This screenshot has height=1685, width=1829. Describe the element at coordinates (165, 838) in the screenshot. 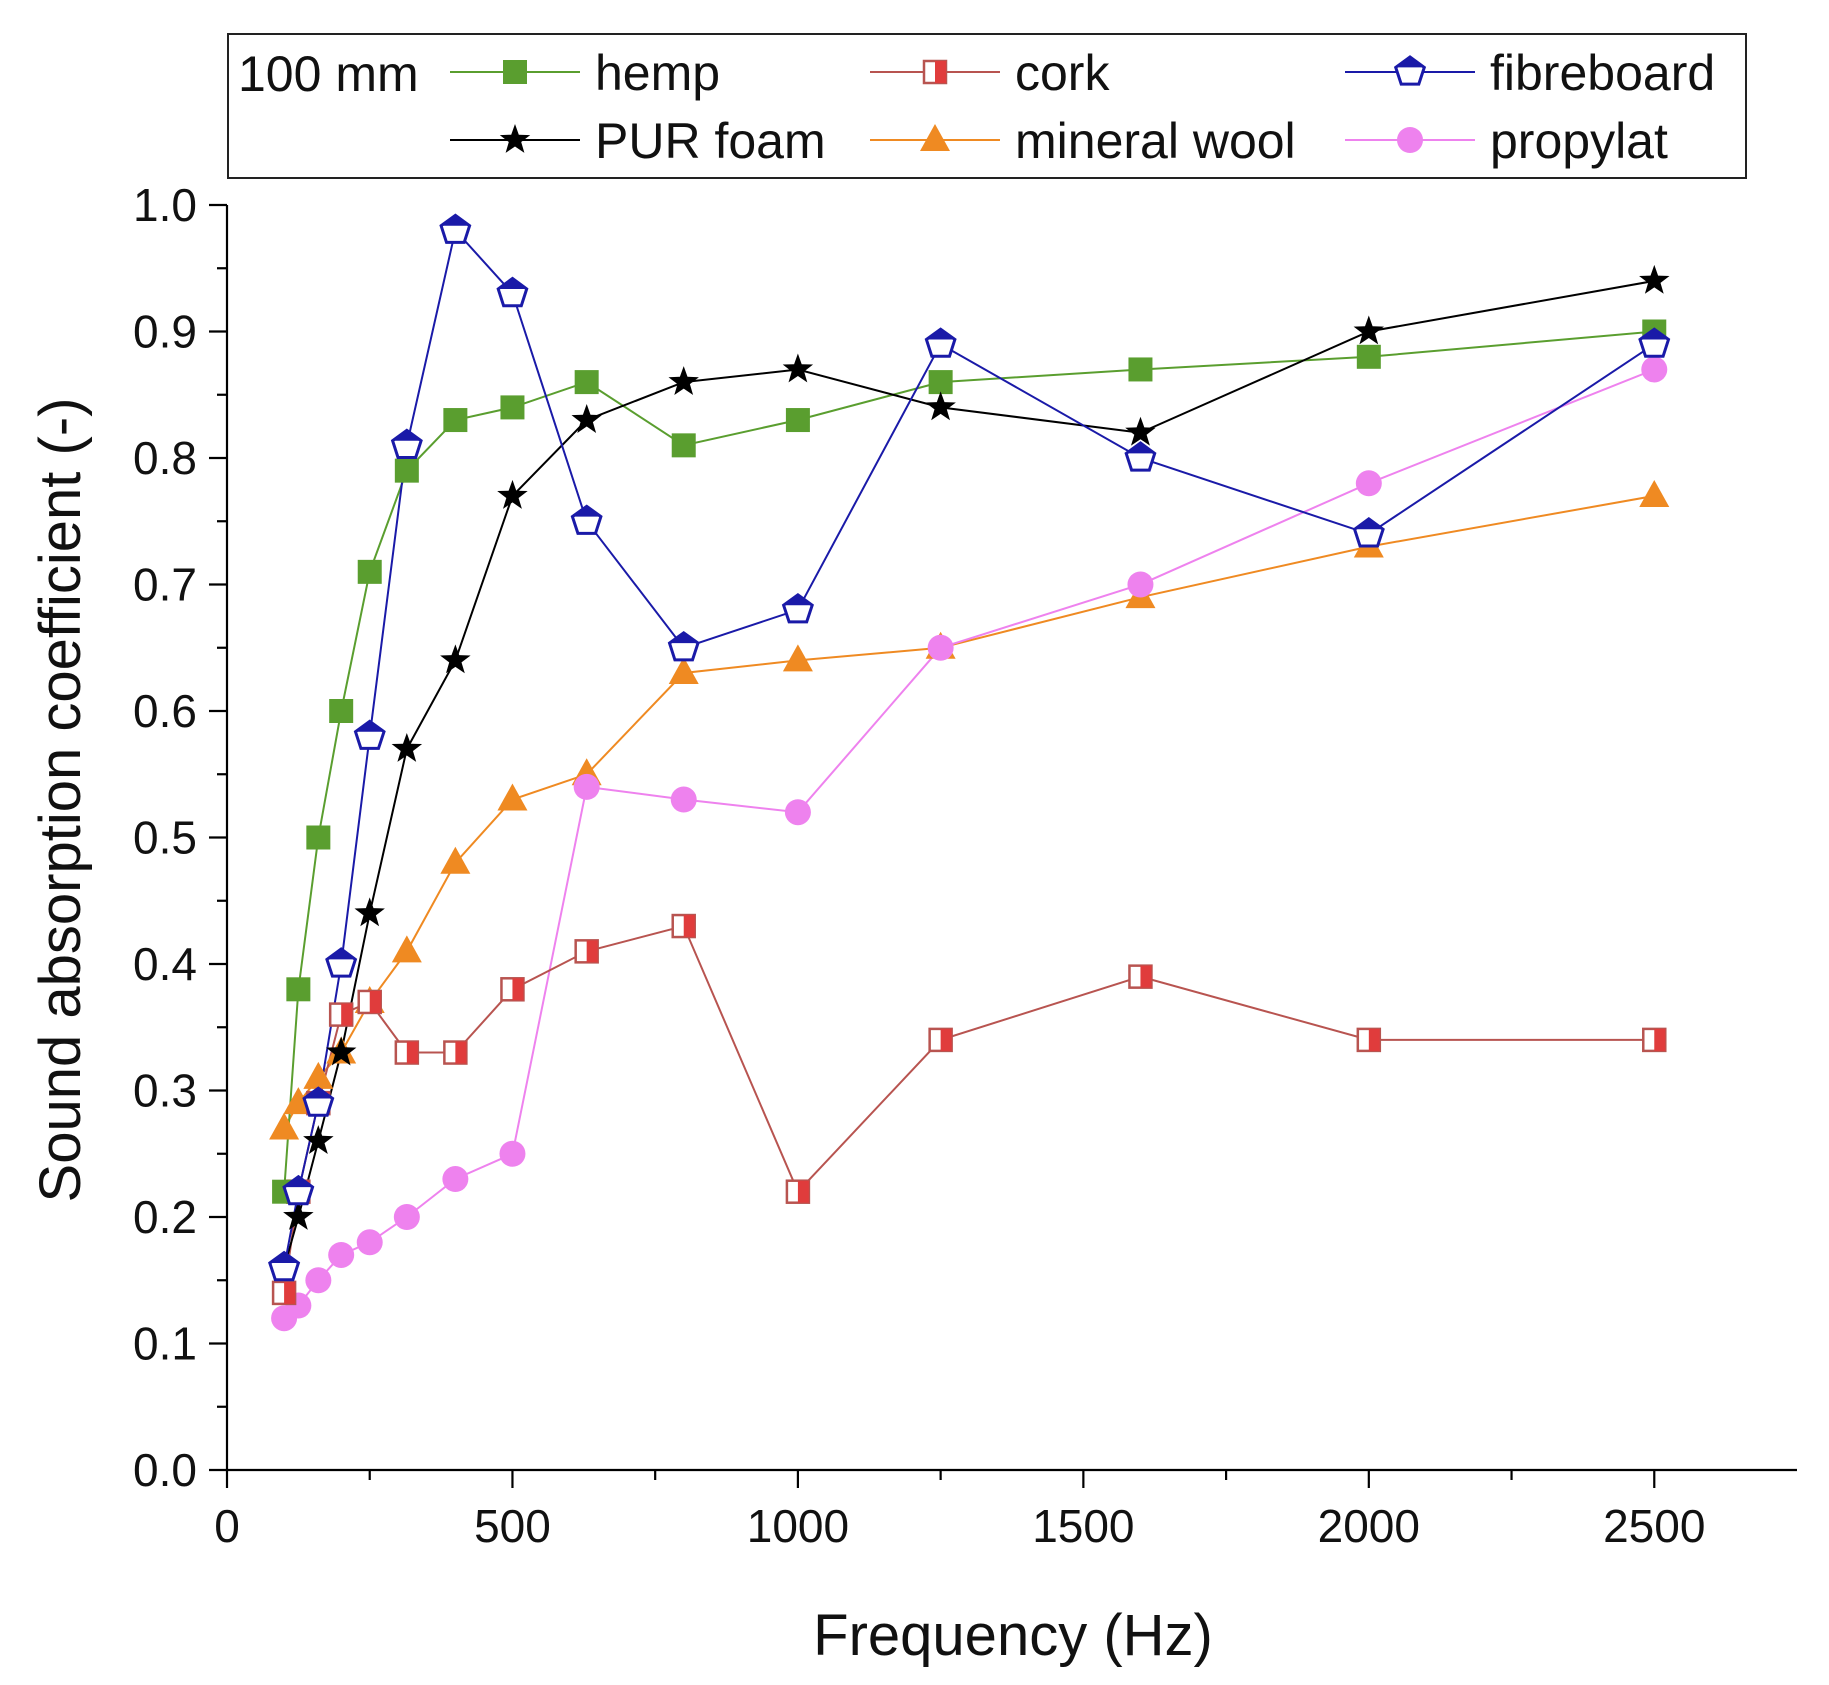

I see `y-tick-label: 0.5` at that location.